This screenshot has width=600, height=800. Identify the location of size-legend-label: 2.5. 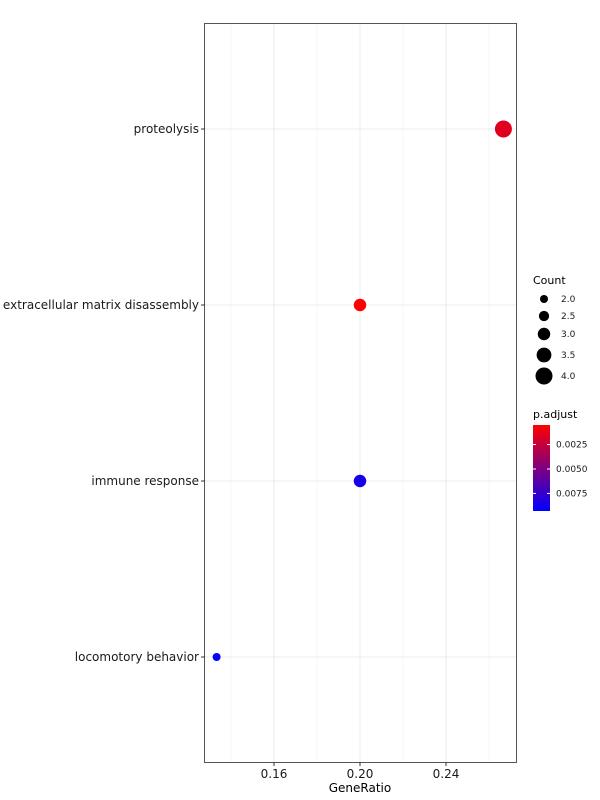
(568, 317).